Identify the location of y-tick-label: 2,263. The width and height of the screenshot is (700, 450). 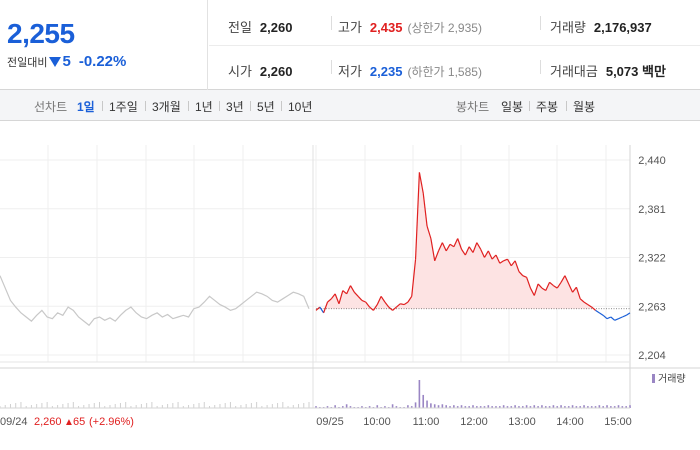
(652, 307).